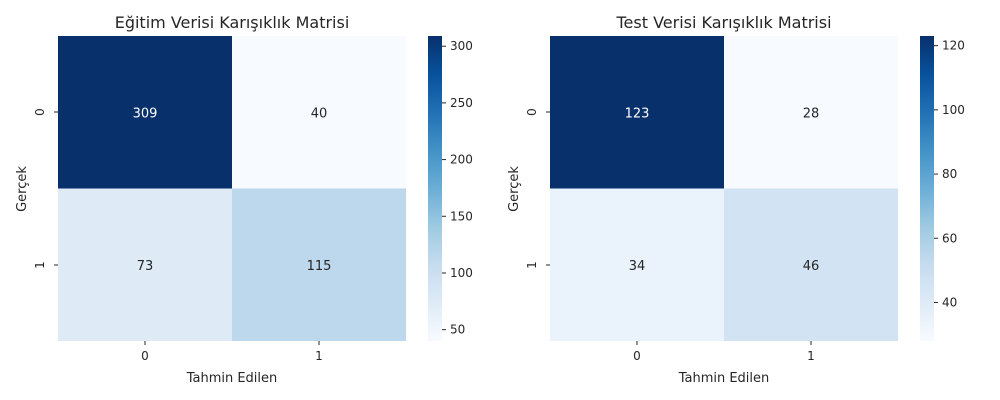 The height and width of the screenshot is (400, 1000). Describe the element at coordinates (949, 238) in the screenshot. I see `colorbar-tick-label: 60` at that location.